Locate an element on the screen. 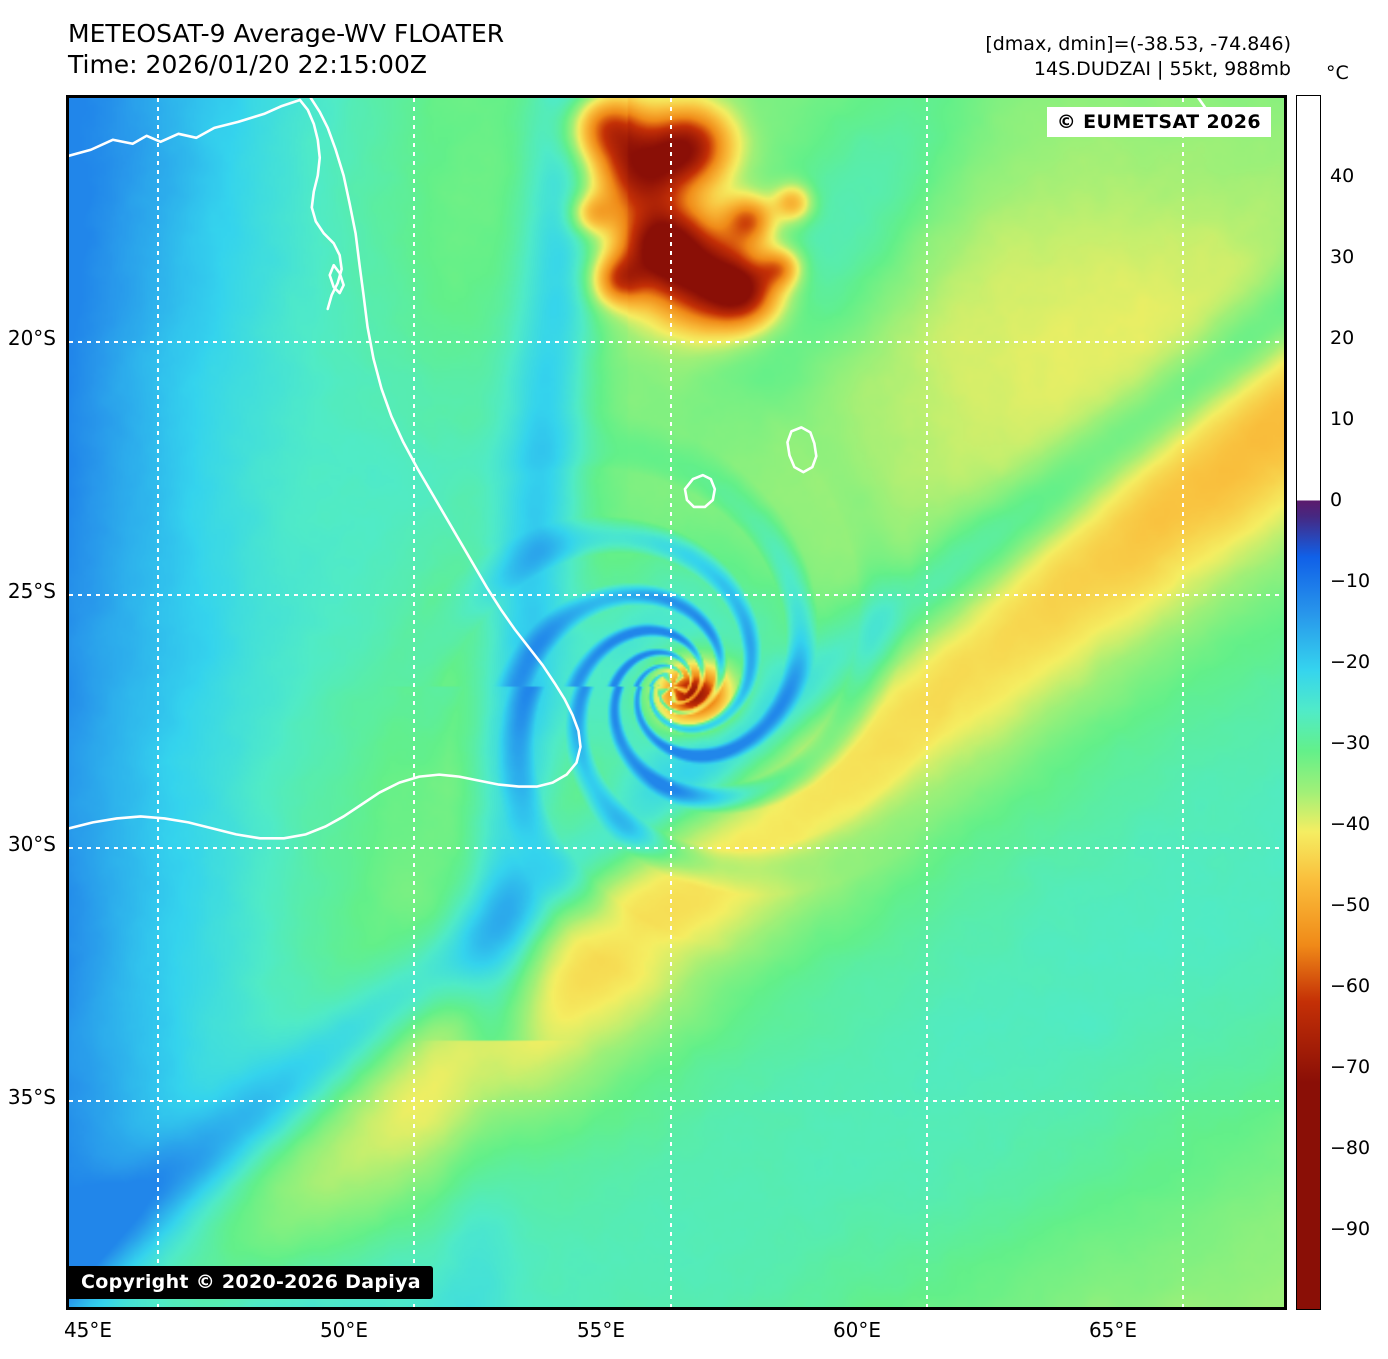 This screenshot has width=1388, height=1359. product-title: METEOSAT-9 Average-WV FLOATER is located at coordinates (286, 33).